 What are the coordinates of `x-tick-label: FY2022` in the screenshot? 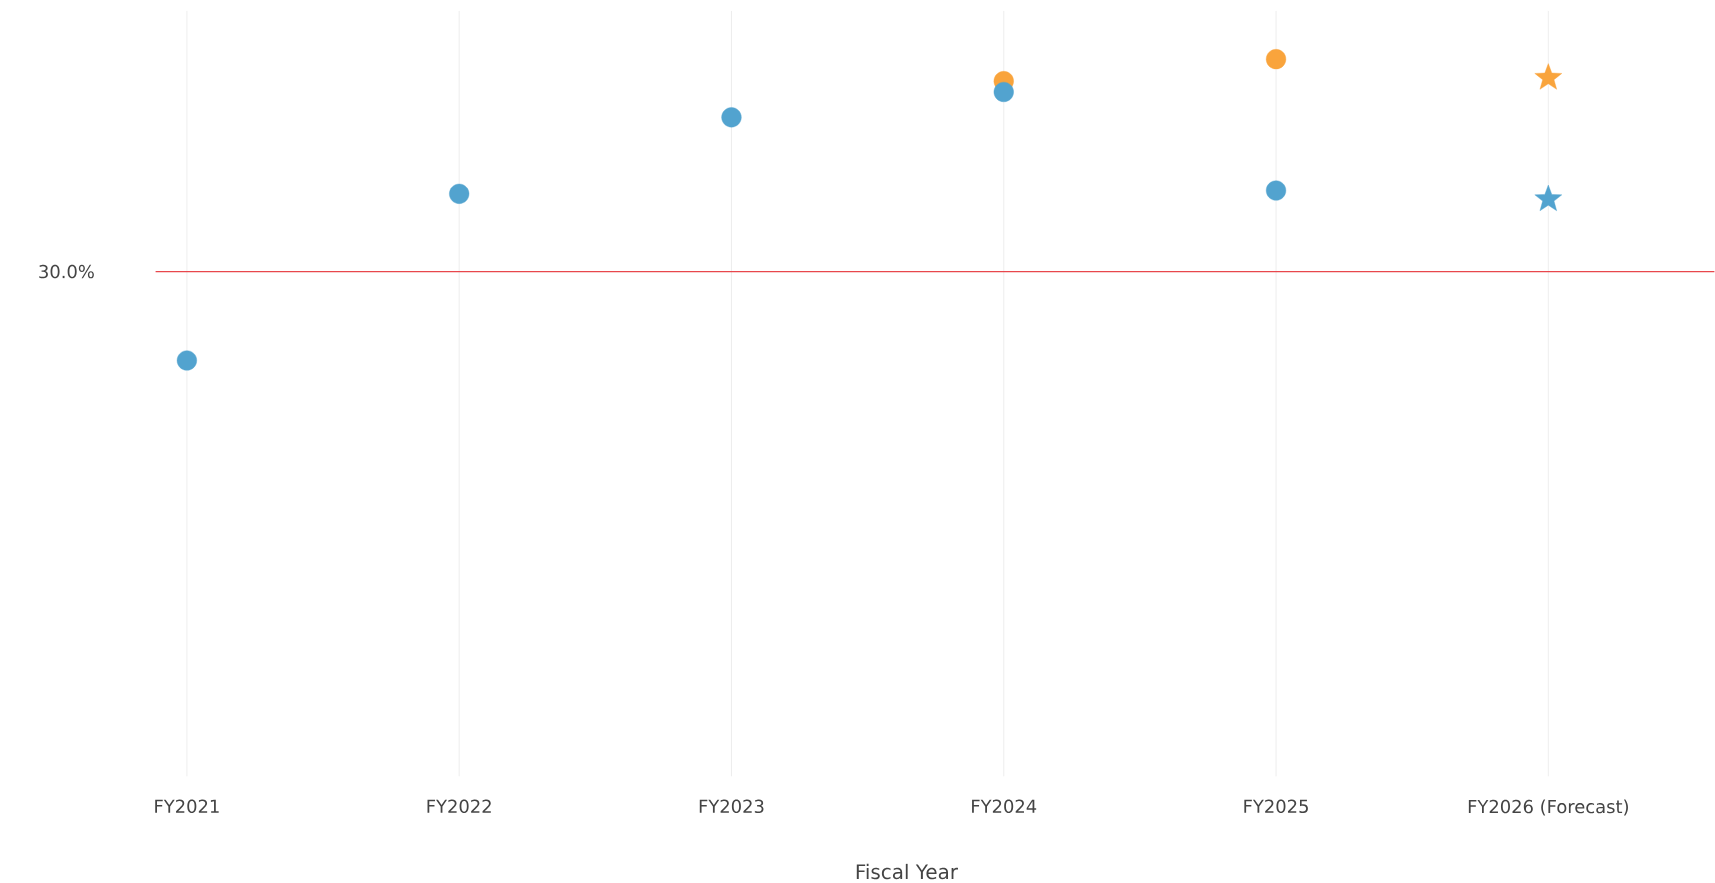 It's located at (459, 806).